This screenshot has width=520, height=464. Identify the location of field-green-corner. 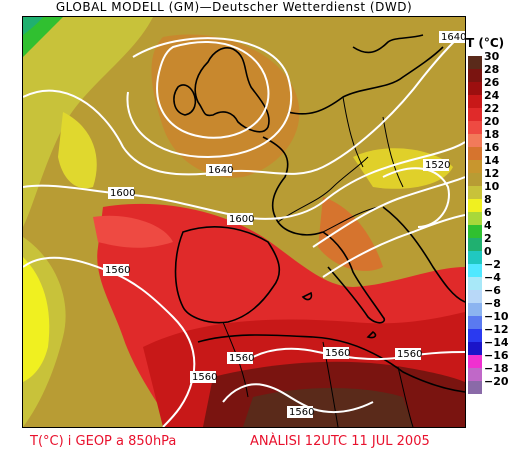
(43, 37).